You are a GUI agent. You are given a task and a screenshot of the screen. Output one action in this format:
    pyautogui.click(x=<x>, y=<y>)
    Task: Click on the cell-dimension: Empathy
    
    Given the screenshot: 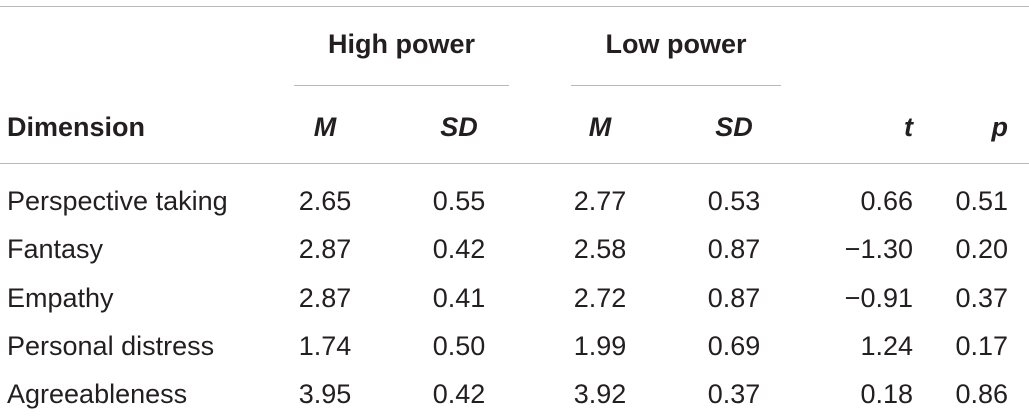 What is the action you would take?
    pyautogui.click(x=60, y=298)
    